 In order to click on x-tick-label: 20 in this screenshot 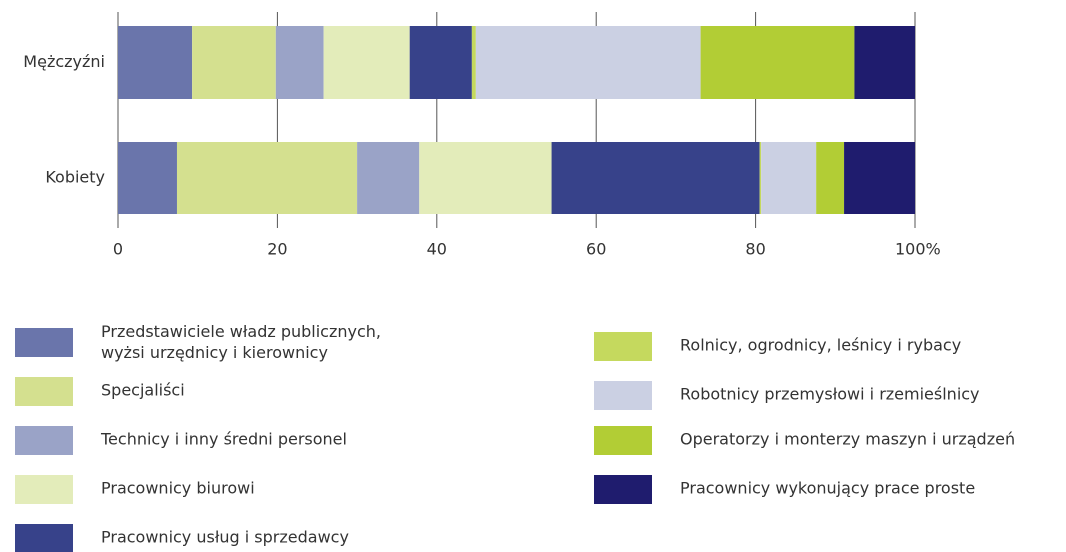, I will do `click(277, 249)`.